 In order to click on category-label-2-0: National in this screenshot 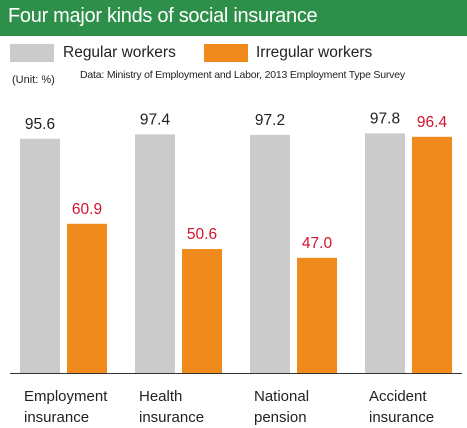, I will do `click(281, 396)`.